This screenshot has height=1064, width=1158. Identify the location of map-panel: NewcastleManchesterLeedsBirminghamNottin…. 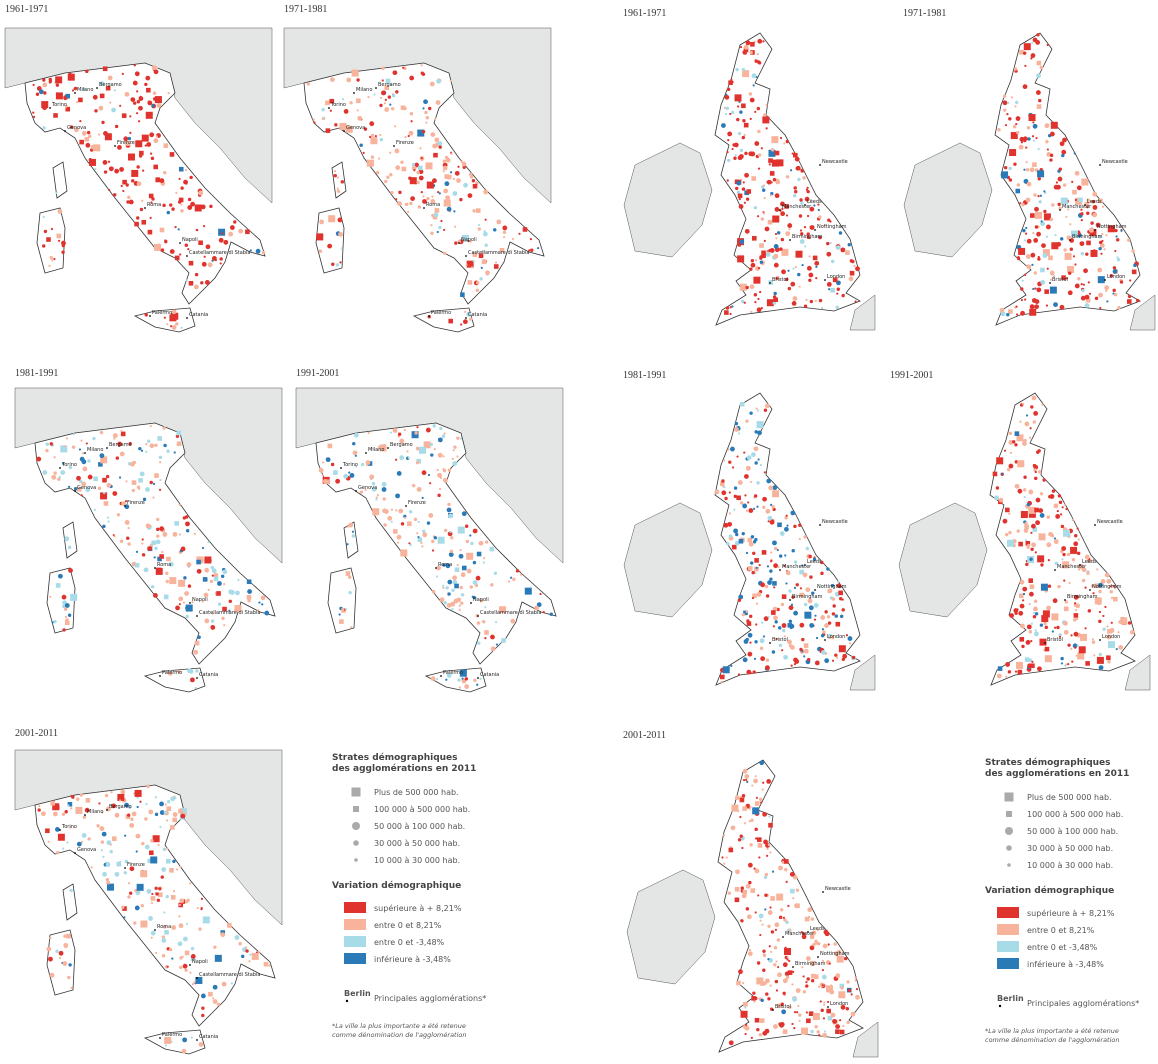
(749, 181).